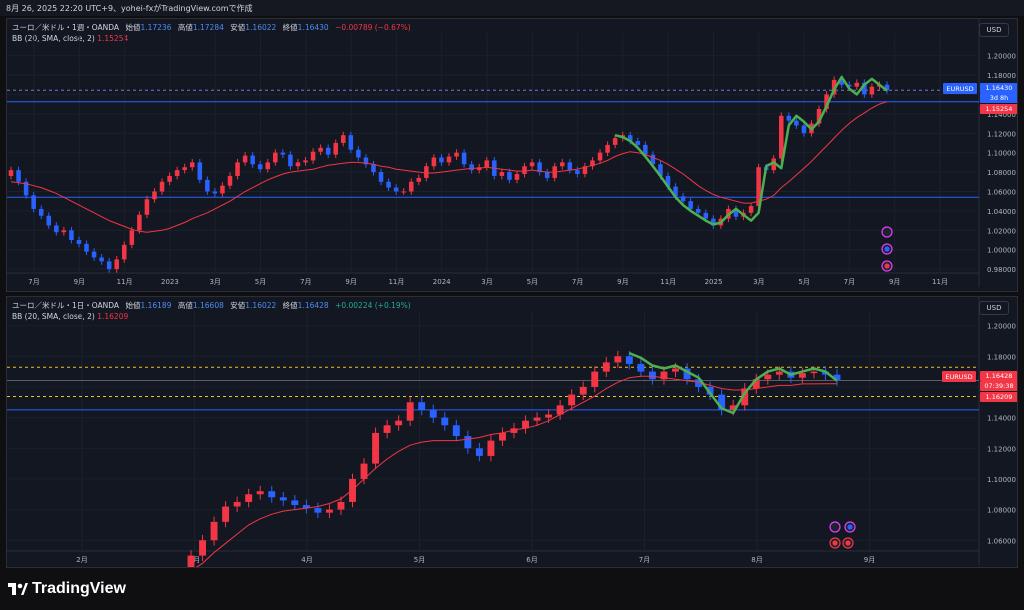 The width and height of the screenshot is (1024, 610). I want to click on price-tag-text: 1.16430, so click(999, 88).